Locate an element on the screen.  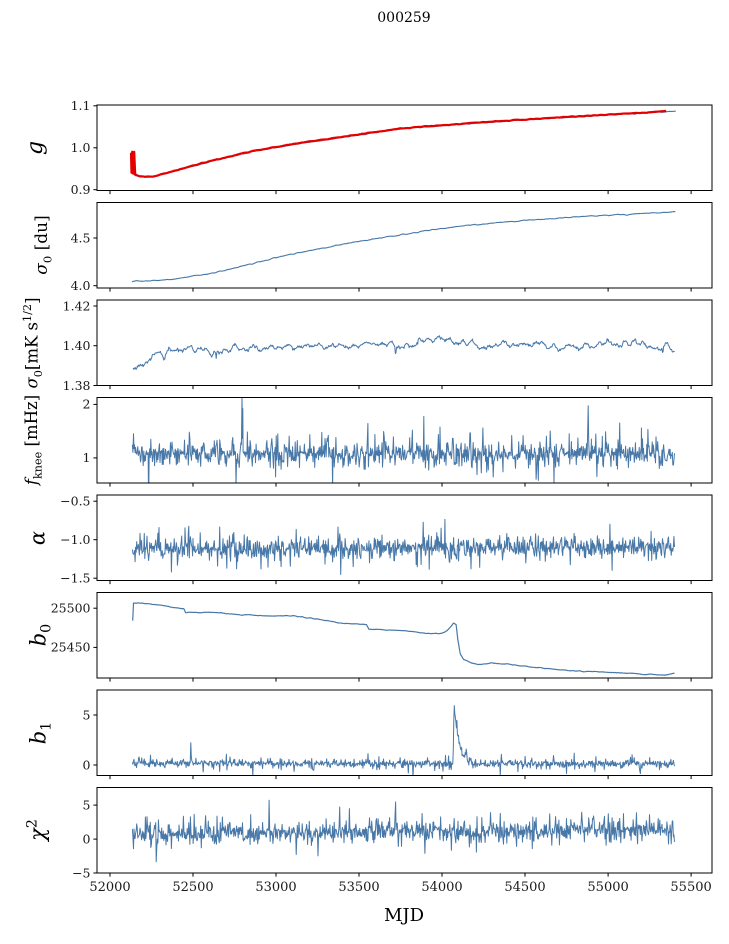
series-sigma0-mK is located at coordinates (403, 352).